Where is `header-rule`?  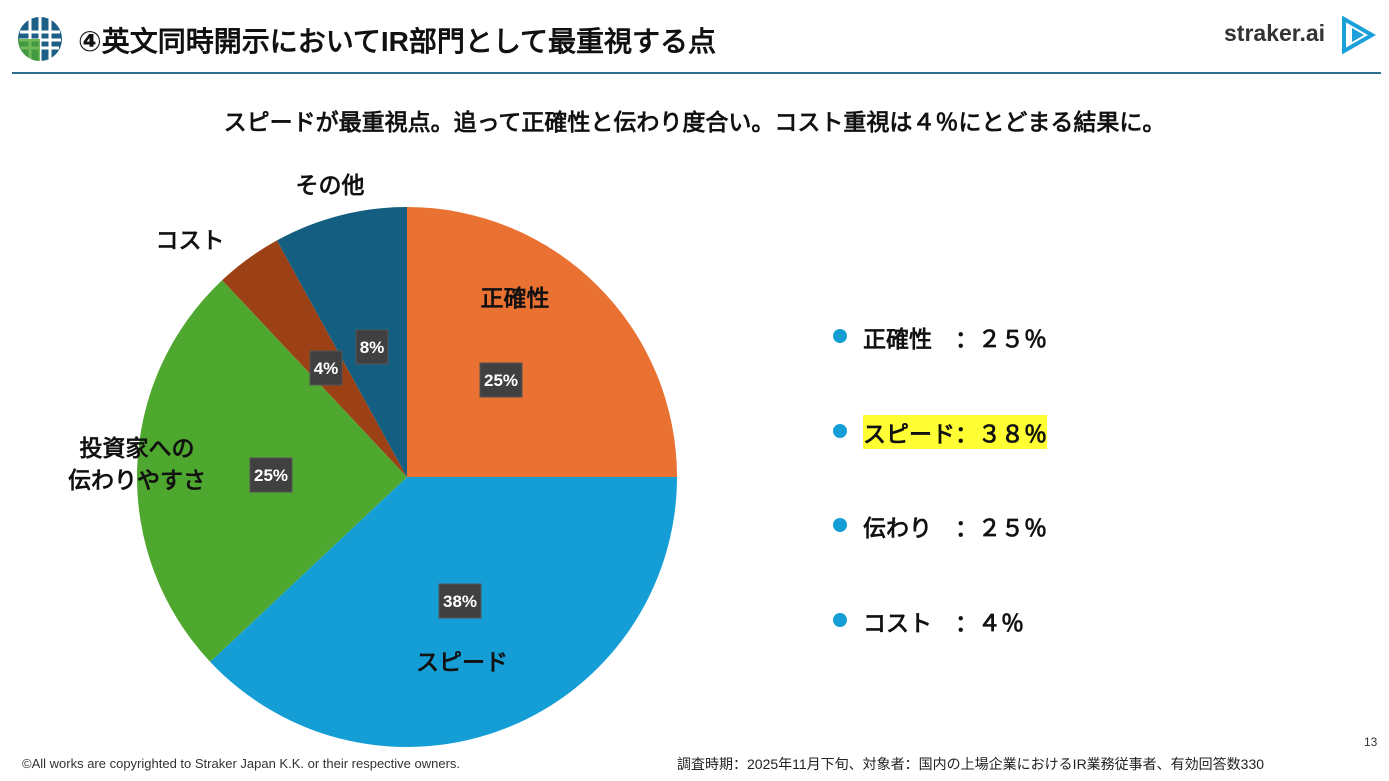 header-rule is located at coordinates (696, 73).